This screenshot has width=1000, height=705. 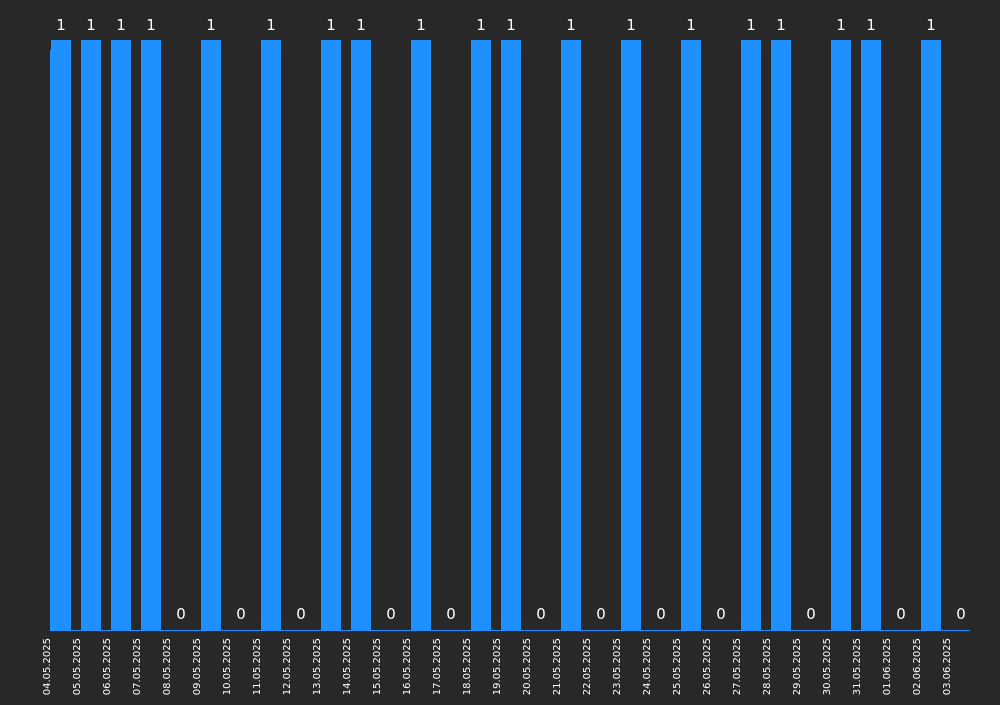 I want to click on value-label-23.05.2025: 1, so click(x=631, y=25).